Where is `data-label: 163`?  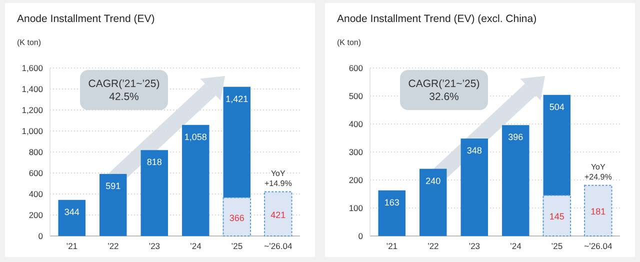 data-label: 163 is located at coordinates (392, 202).